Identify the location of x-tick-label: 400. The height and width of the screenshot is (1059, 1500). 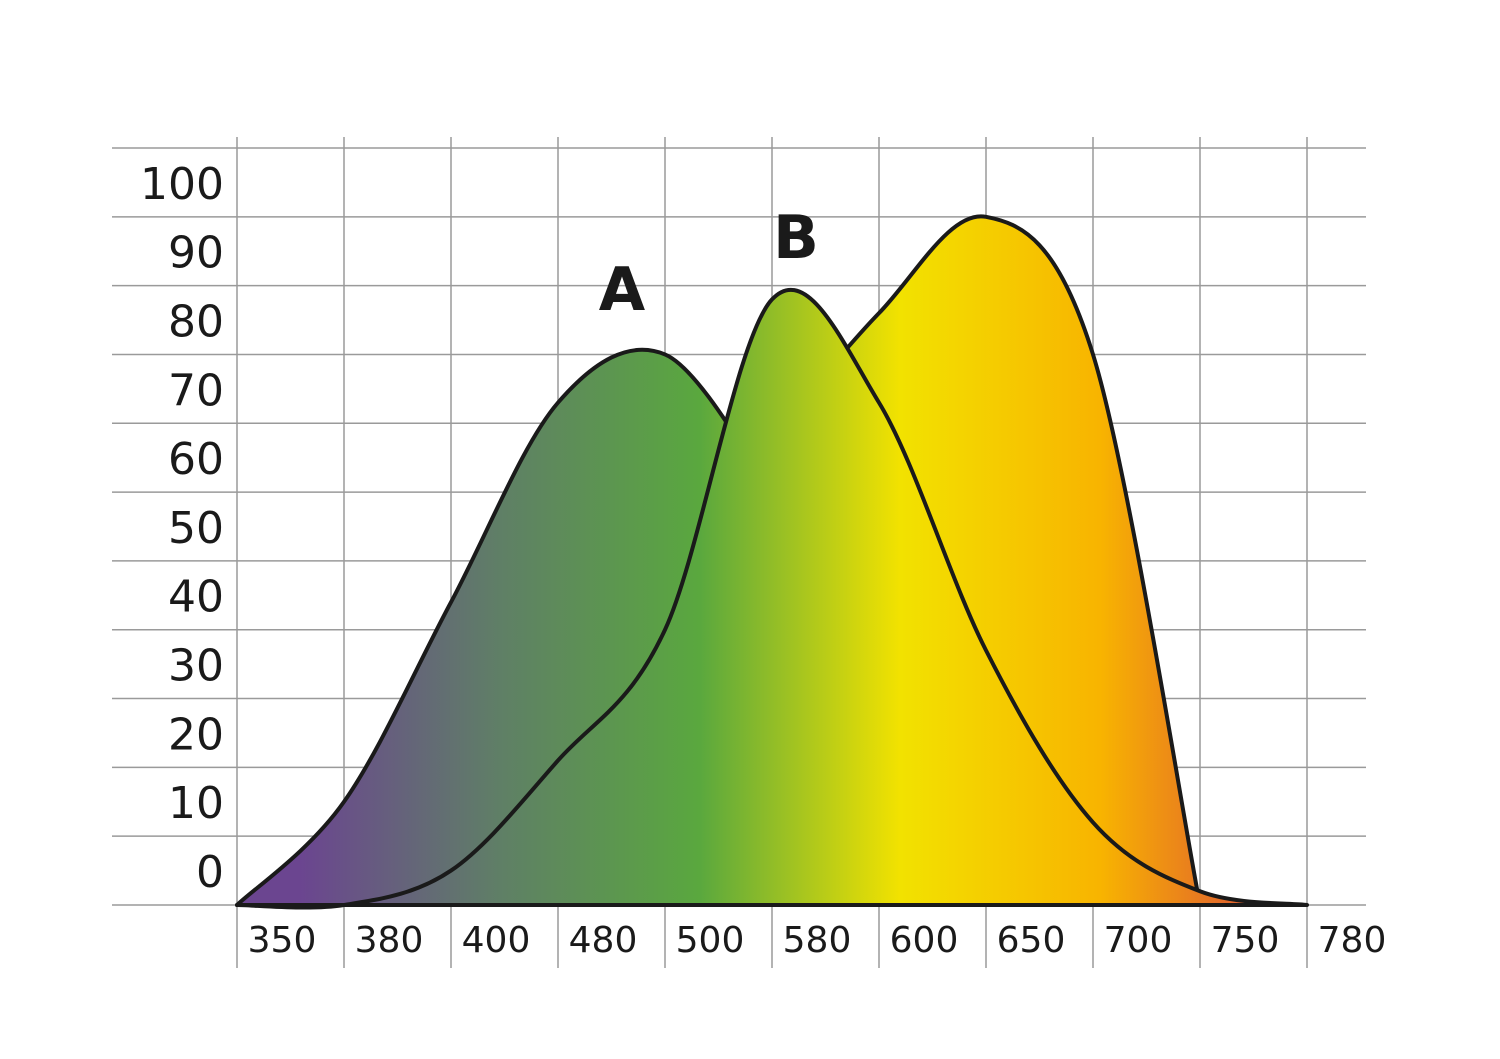
(496, 940).